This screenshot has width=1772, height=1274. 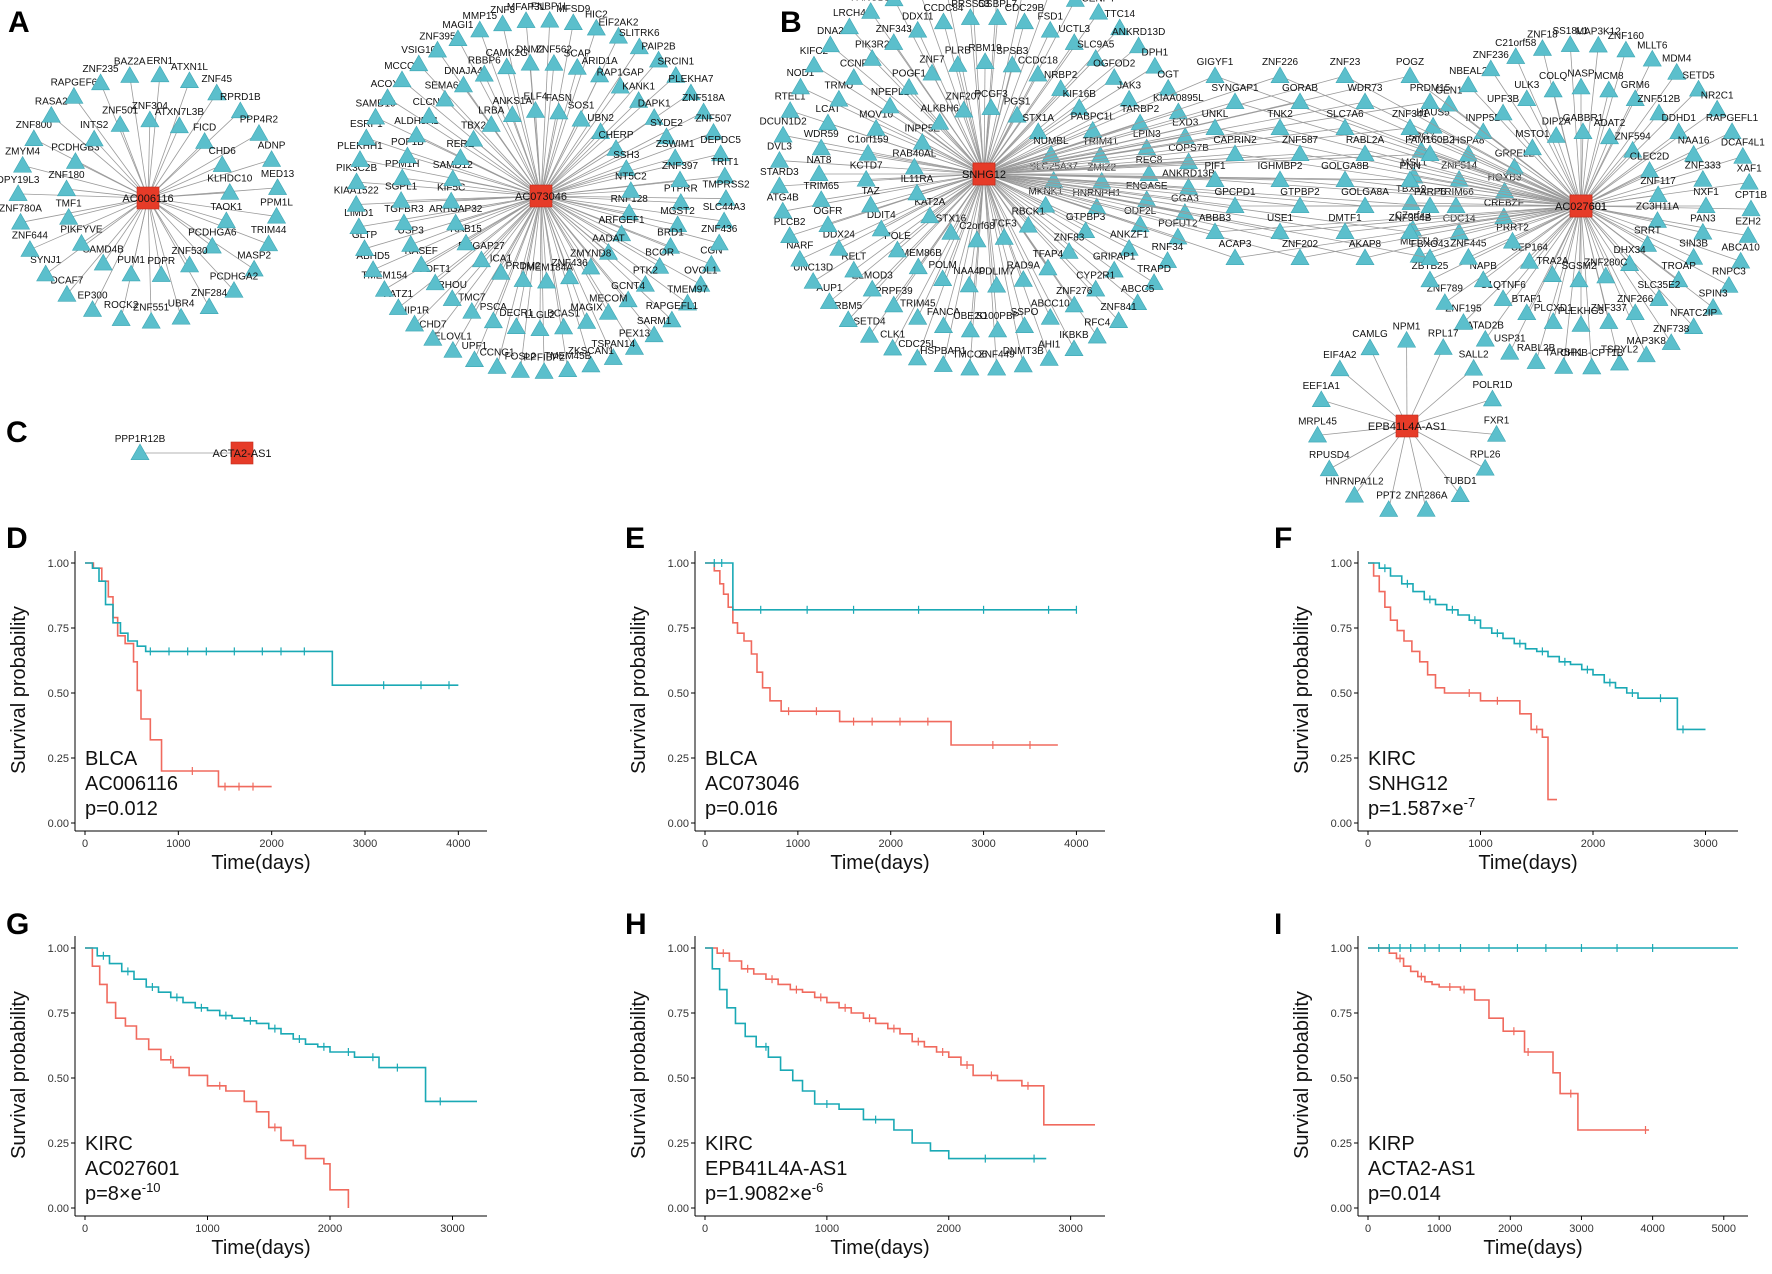 What do you see at coordinates (1626, 36) in the screenshot?
I see `gene-label: ZNF160` at bounding box center [1626, 36].